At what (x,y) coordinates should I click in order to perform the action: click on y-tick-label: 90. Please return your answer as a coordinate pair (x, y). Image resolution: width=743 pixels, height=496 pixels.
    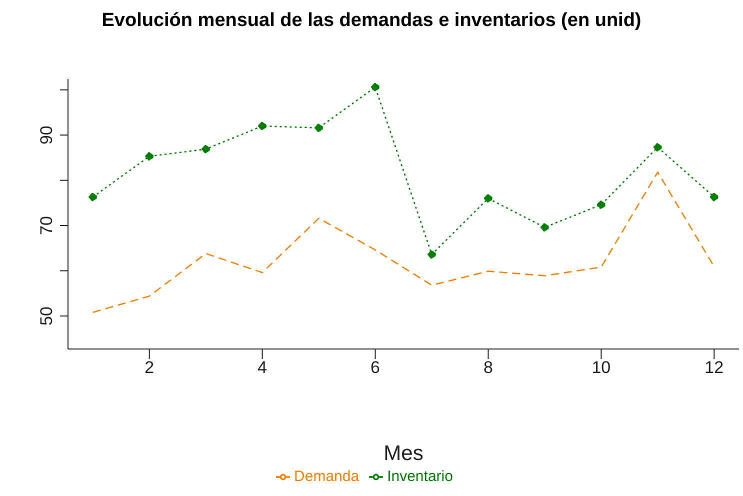
    Looking at the image, I should click on (46, 135).